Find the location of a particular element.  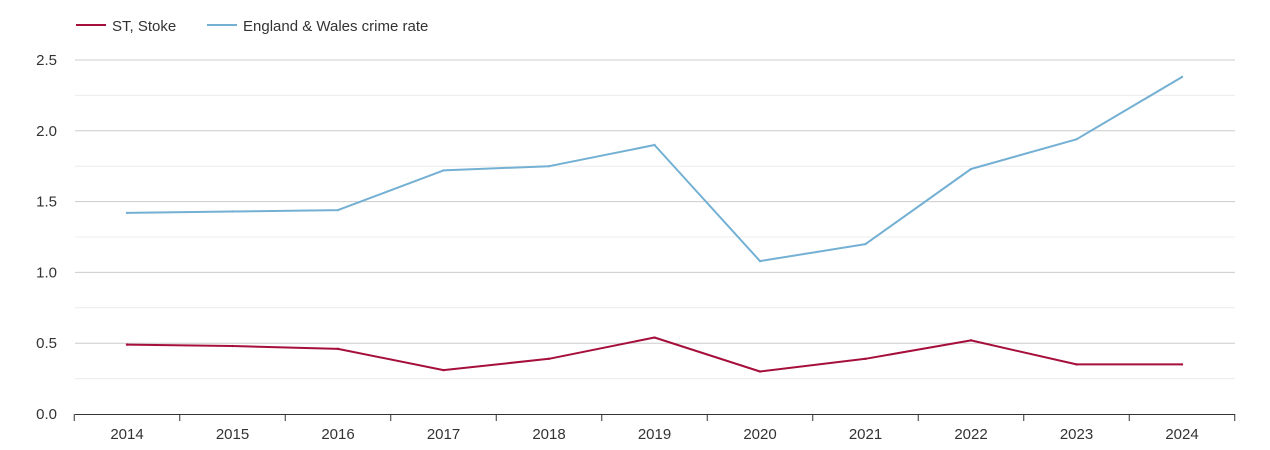

legend-item-england-wales: England & Wales crime rate is located at coordinates (317, 26).